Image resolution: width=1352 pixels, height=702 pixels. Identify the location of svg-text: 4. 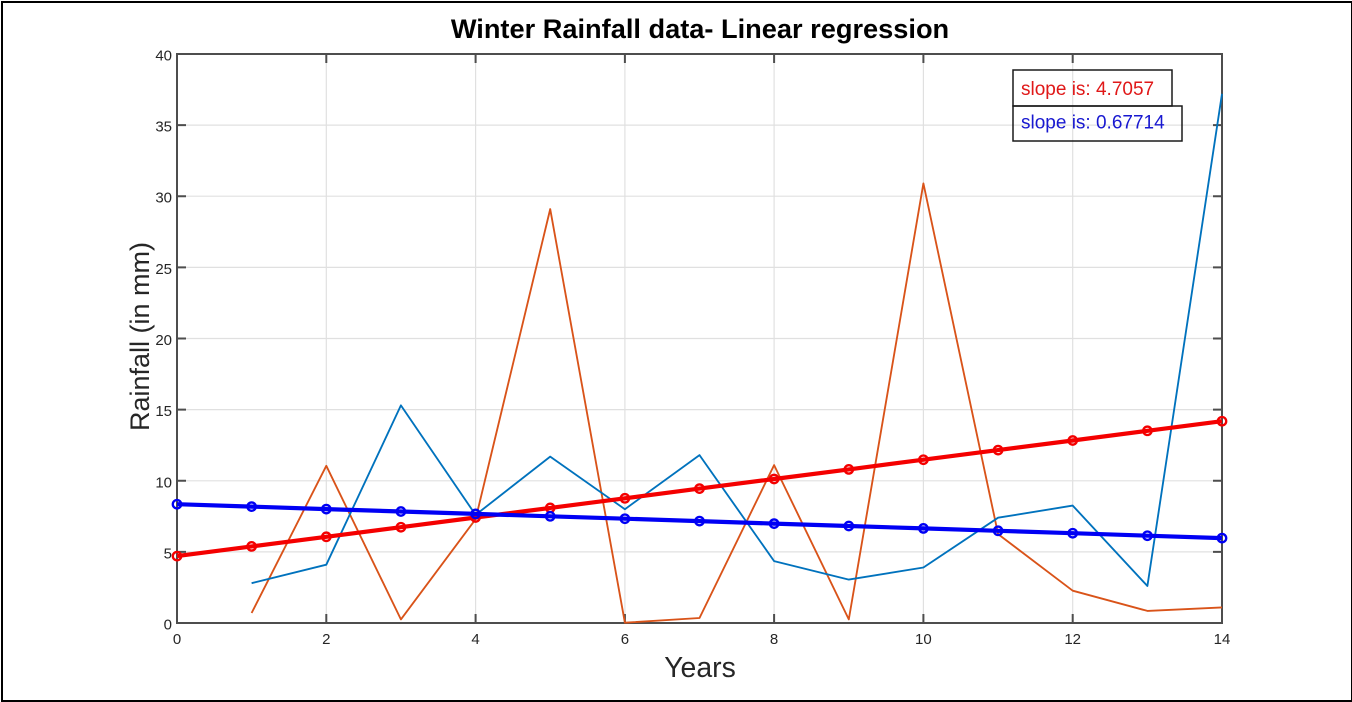
(475, 639).